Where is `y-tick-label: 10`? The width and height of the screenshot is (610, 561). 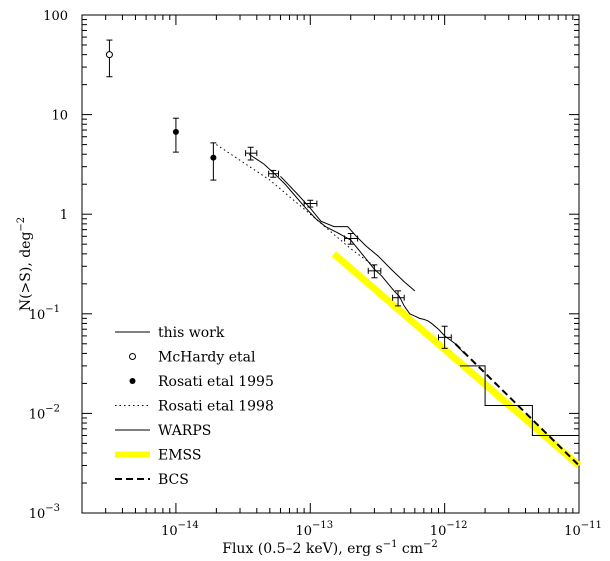 y-tick-label: 10 is located at coordinates (59, 116).